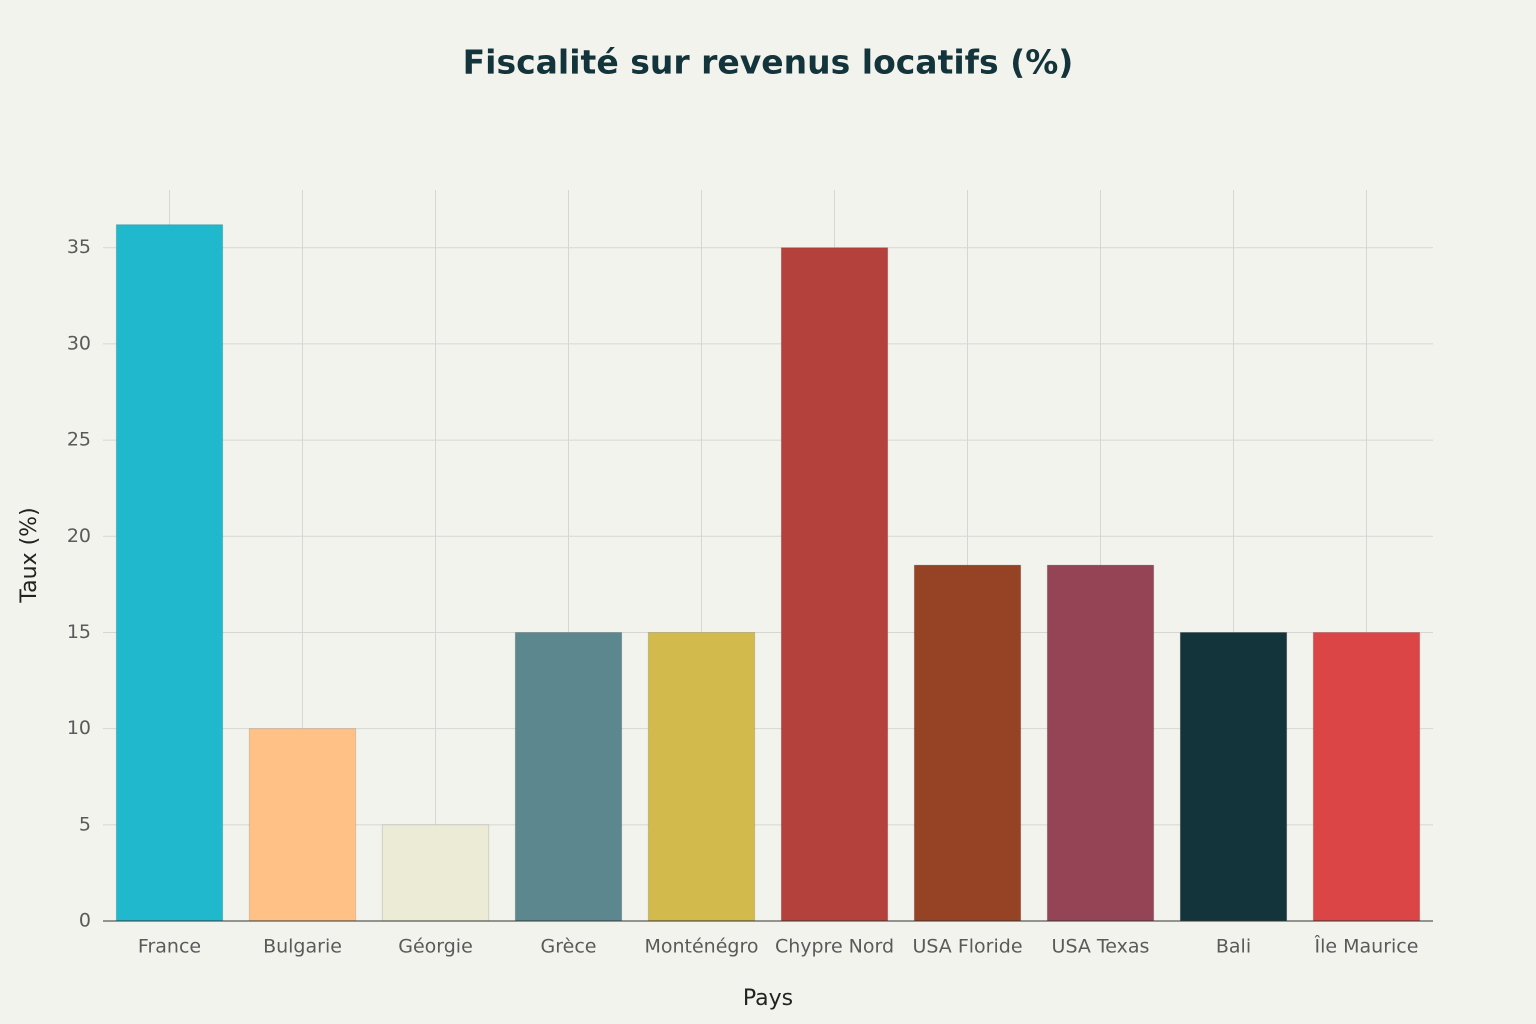  Describe the element at coordinates (79, 343) in the screenshot. I see `y-tick-label: 30` at that location.